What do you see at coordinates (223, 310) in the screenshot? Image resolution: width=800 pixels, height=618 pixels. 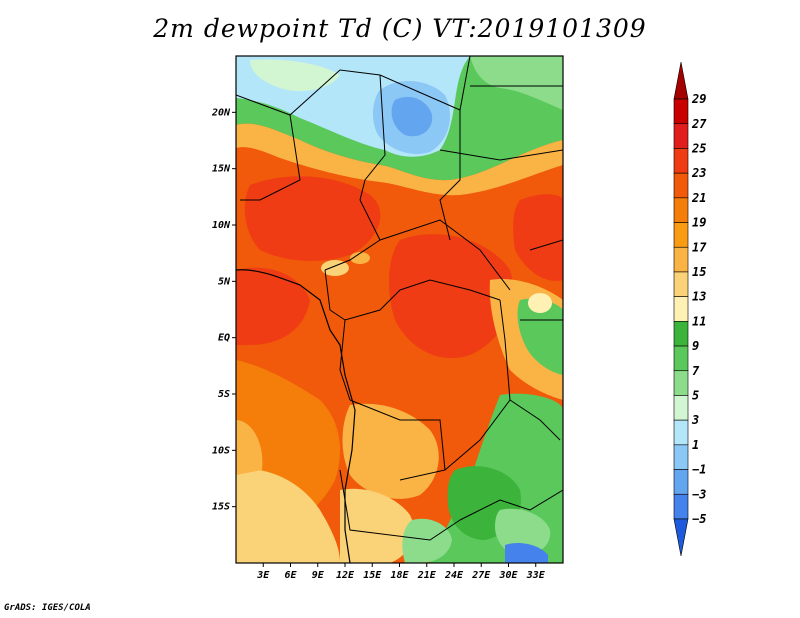 I see `latitude-ticks: 20N 15N 10N 5N EQ 5S 10S 15S` at bounding box center [223, 310].